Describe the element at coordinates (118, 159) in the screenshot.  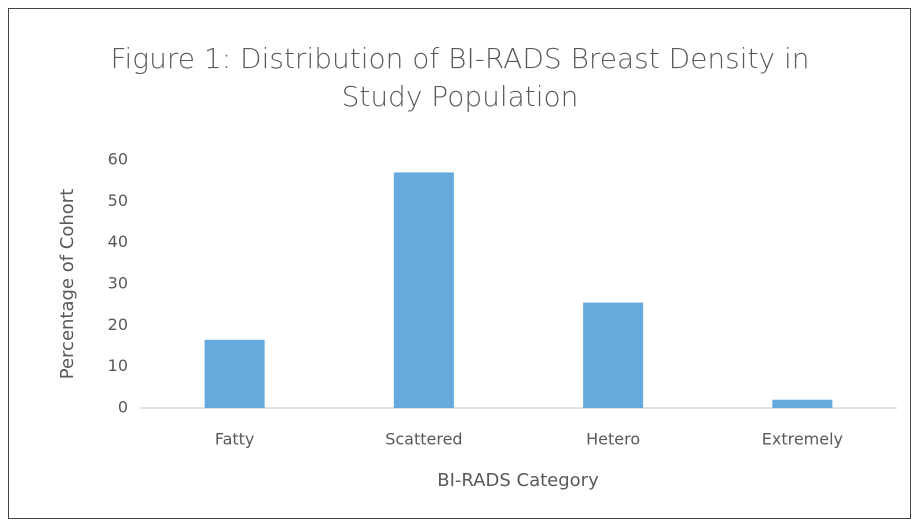
I see `y-tick-label: 60` at that location.